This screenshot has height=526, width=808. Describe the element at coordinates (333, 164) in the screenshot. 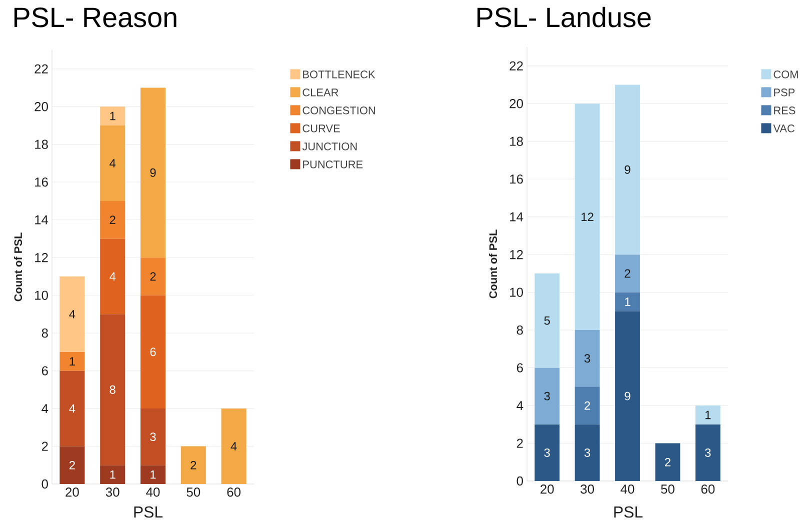

I see `legend-label: PUNCTURE` at that location.